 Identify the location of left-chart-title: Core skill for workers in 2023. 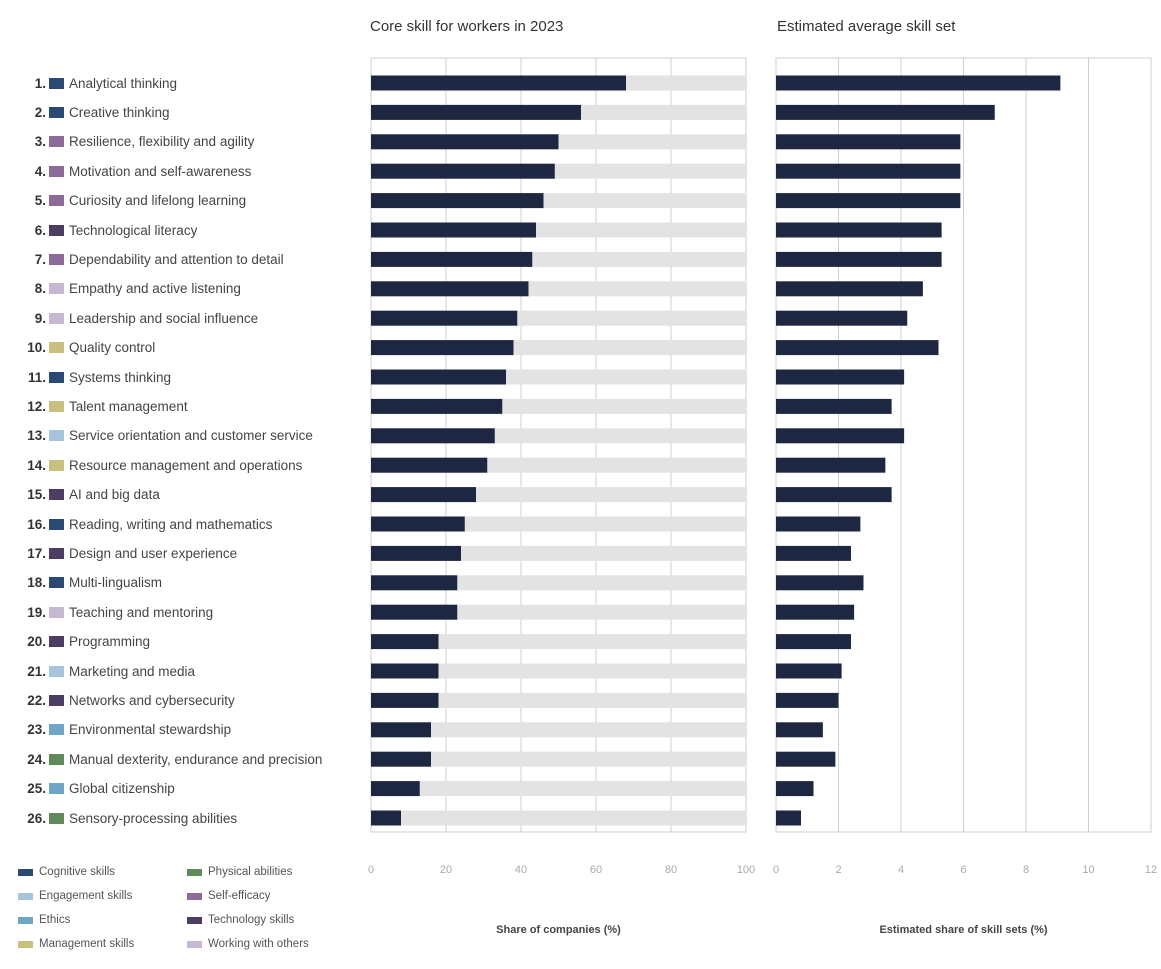
(467, 26).